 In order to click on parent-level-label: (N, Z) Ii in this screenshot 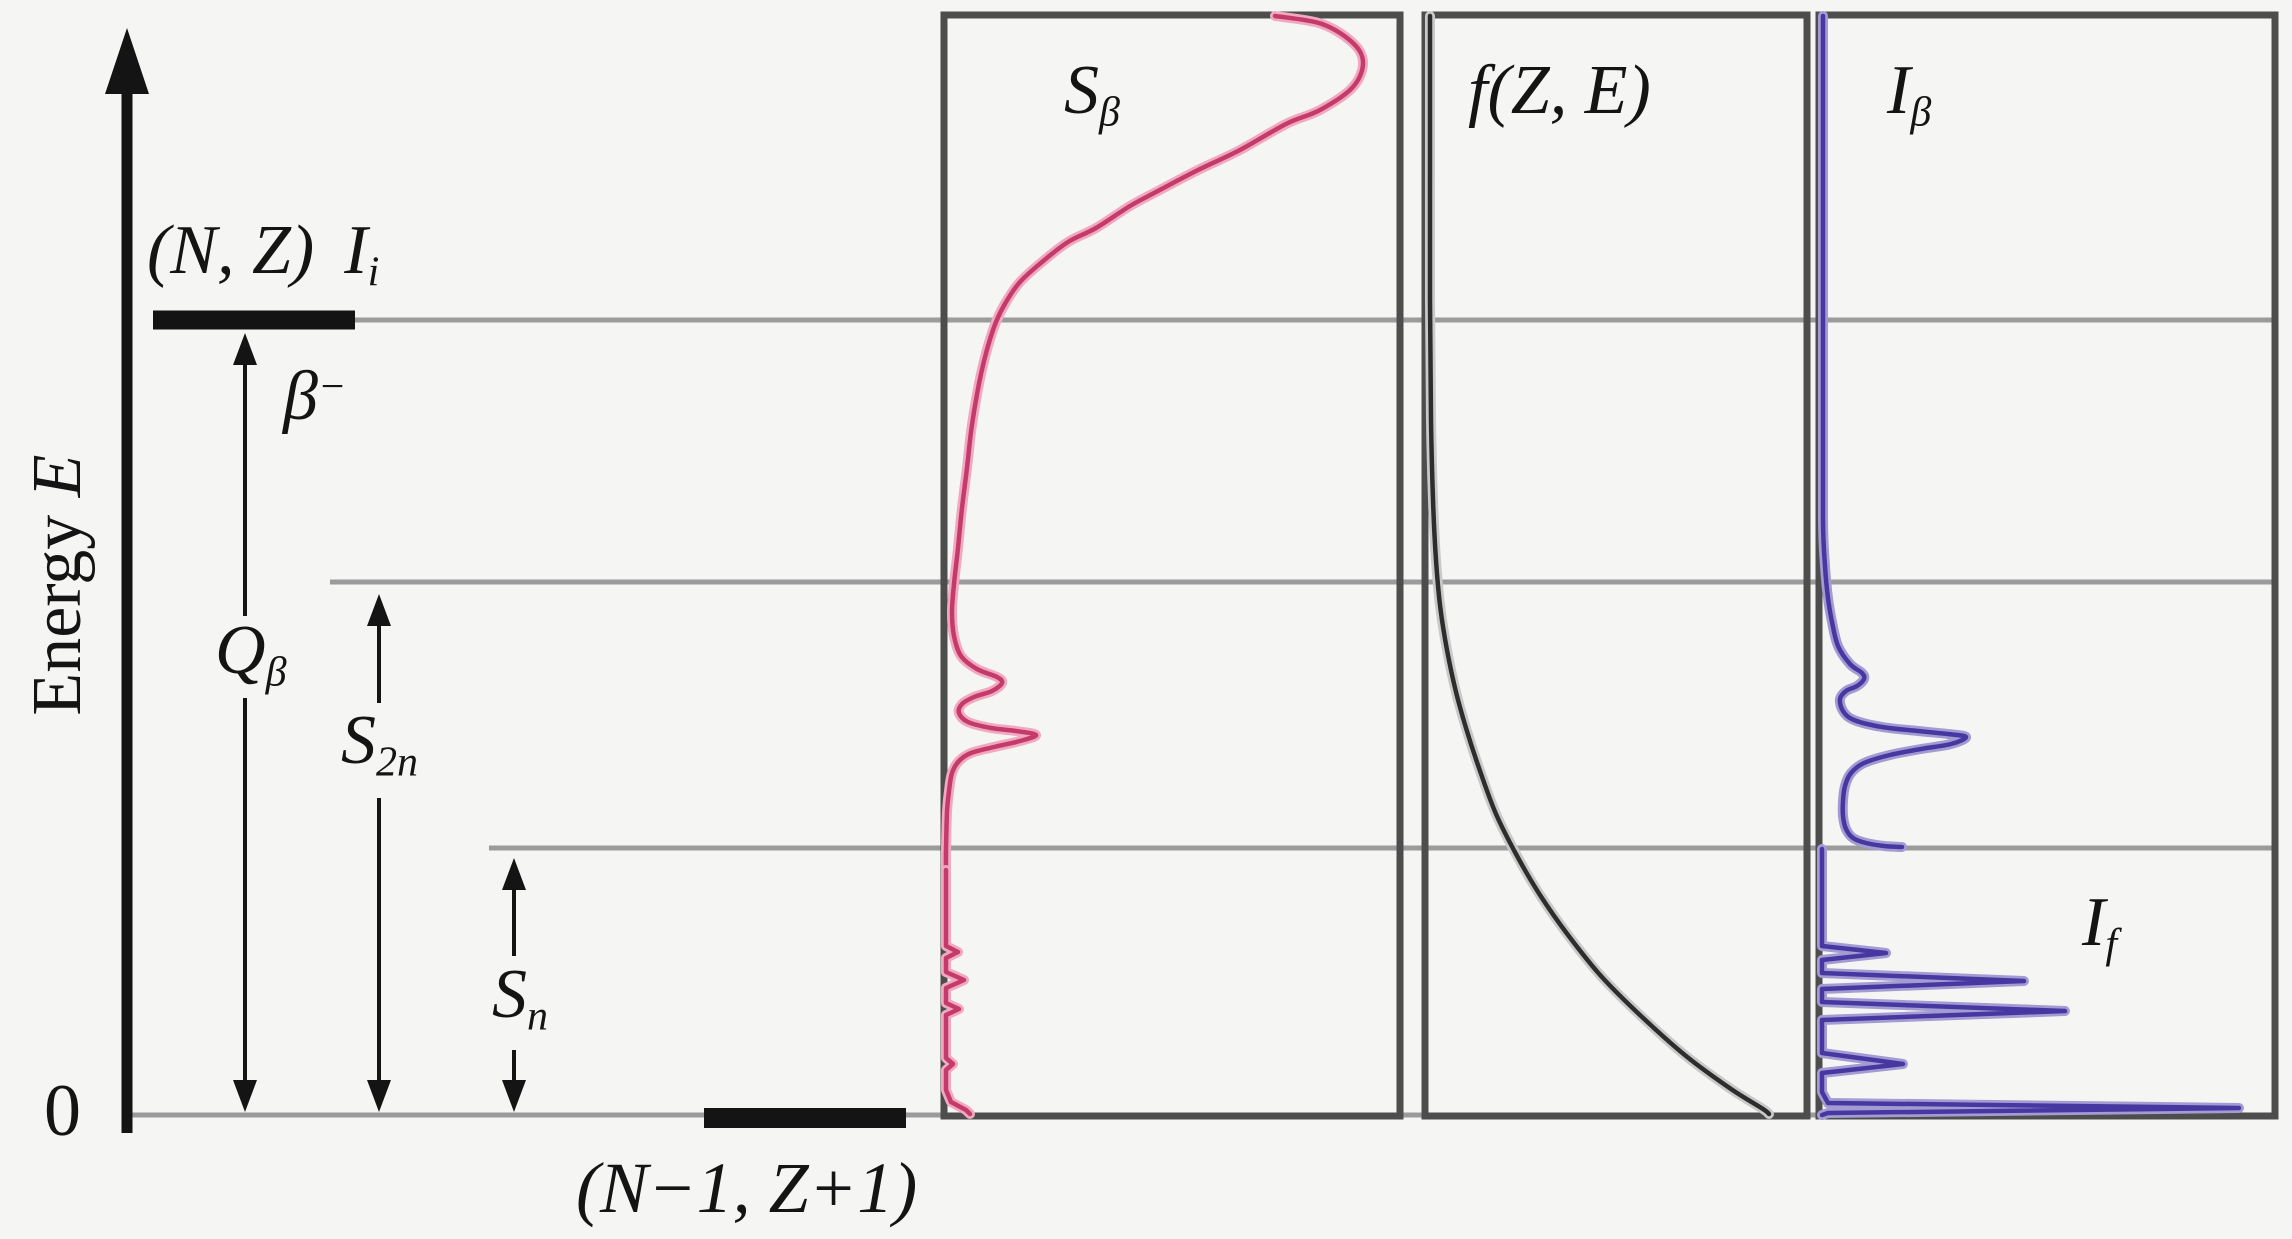, I will do `click(263, 255)`.